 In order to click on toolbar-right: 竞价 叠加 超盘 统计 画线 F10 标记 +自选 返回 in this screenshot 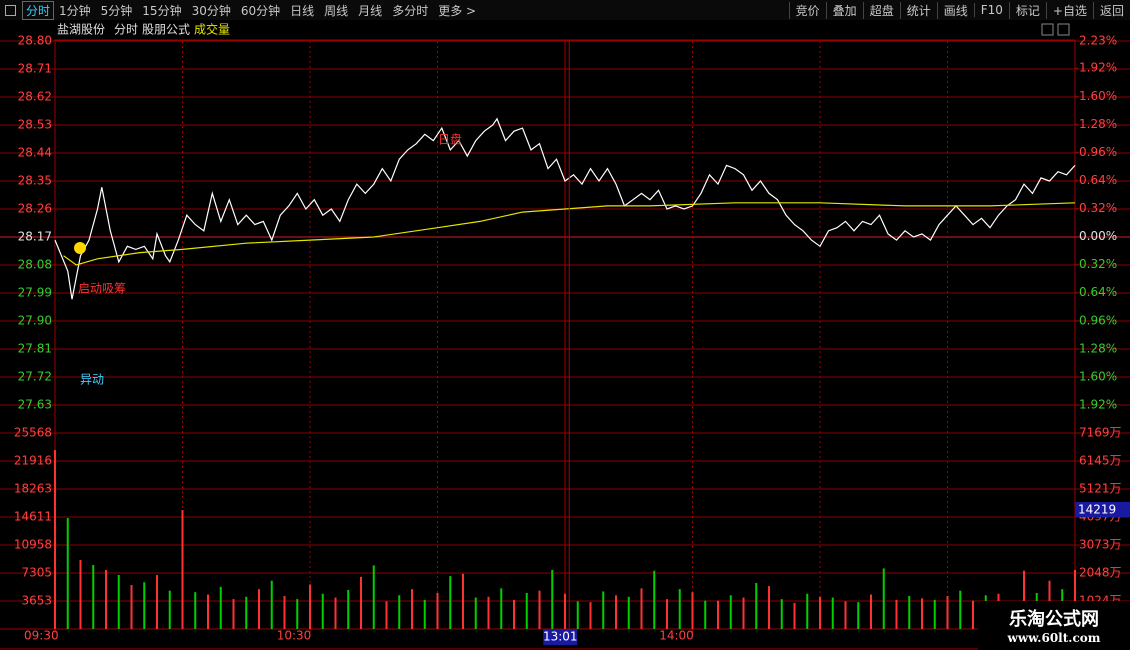, I will do `click(959, 10)`.